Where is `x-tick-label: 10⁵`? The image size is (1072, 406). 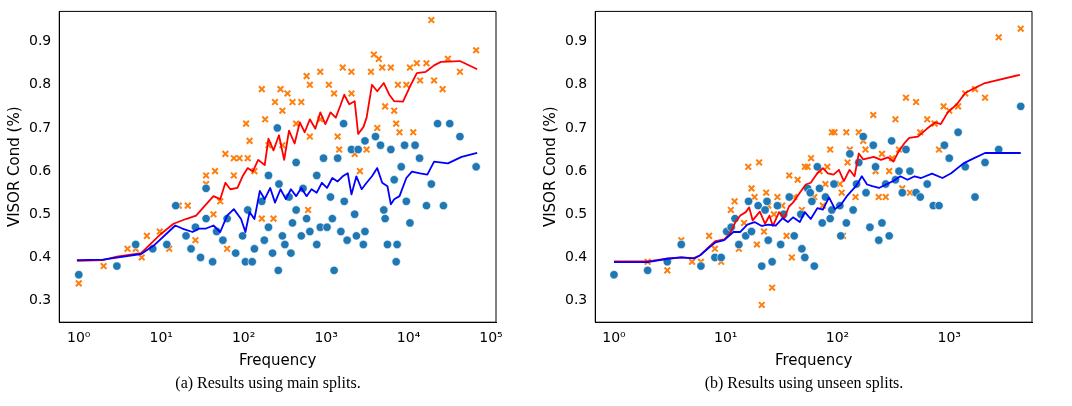
x-tick-label: 10⁵ is located at coordinates (491, 337).